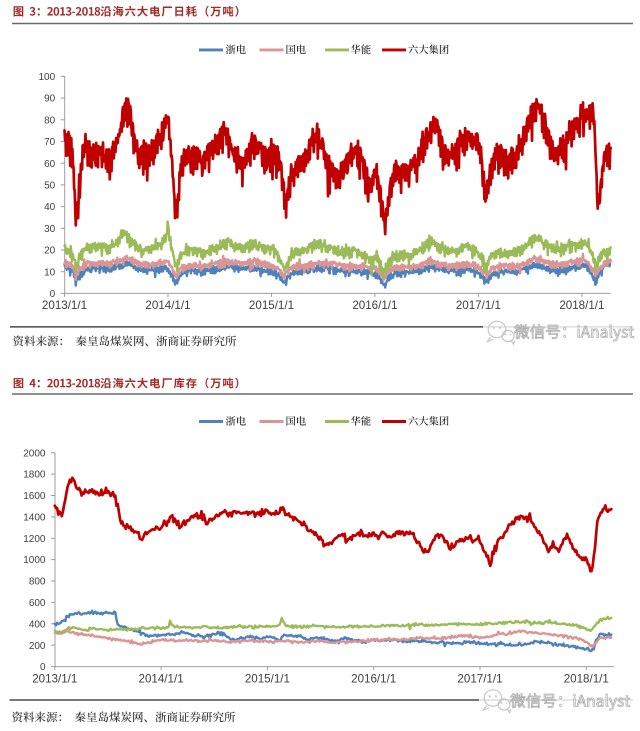 This screenshot has height=731, width=640. I want to click on svg-text: 40, so click(50, 207).